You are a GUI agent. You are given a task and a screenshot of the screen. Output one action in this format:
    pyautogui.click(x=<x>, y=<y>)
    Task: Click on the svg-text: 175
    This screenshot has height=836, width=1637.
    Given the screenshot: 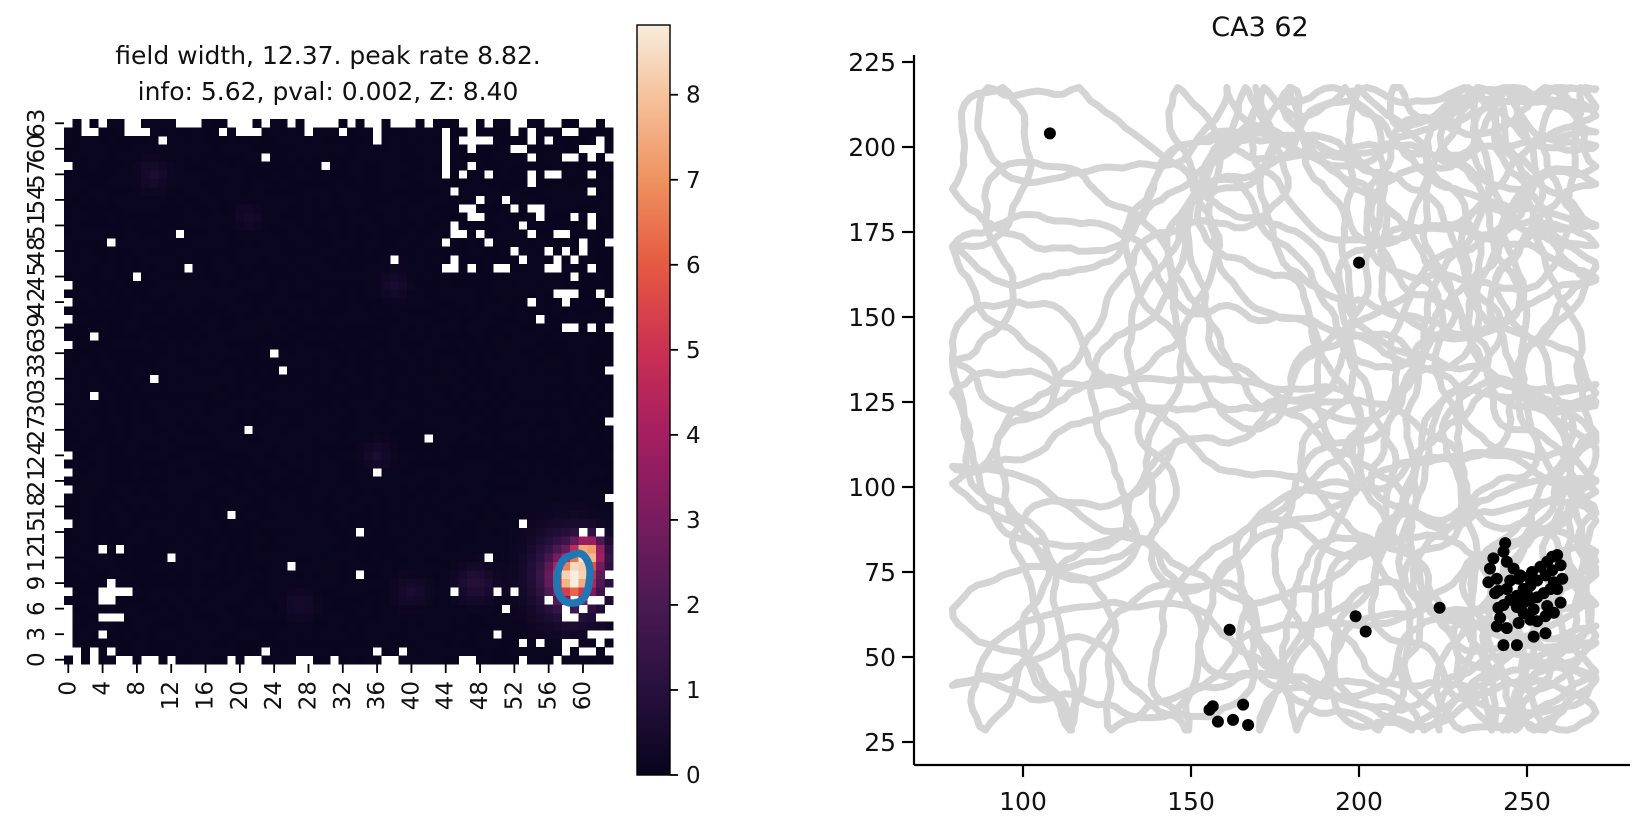 What is the action you would take?
    pyautogui.click(x=872, y=232)
    